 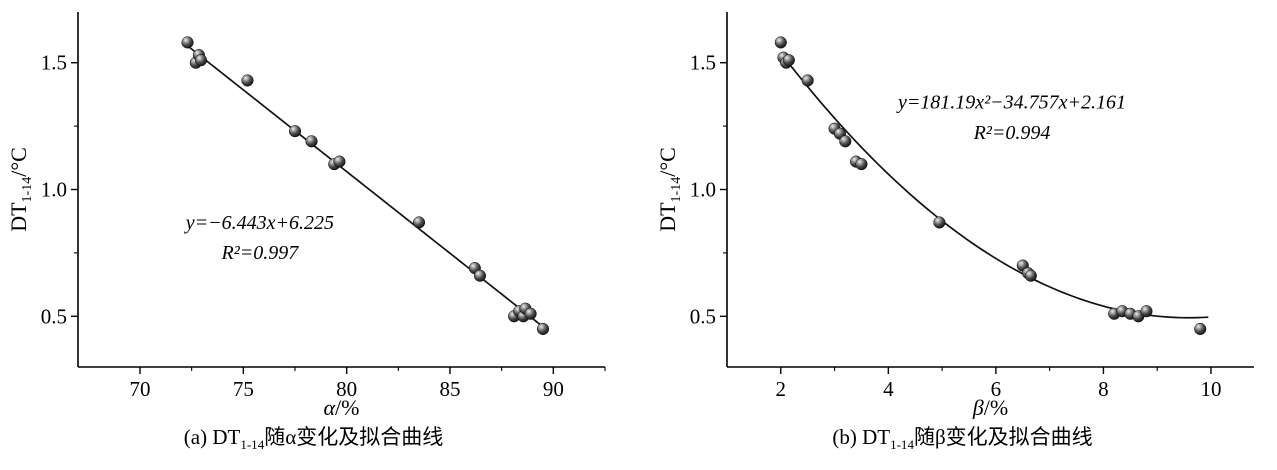 I want to click on x-tick-label: 4, so click(x=888, y=389).